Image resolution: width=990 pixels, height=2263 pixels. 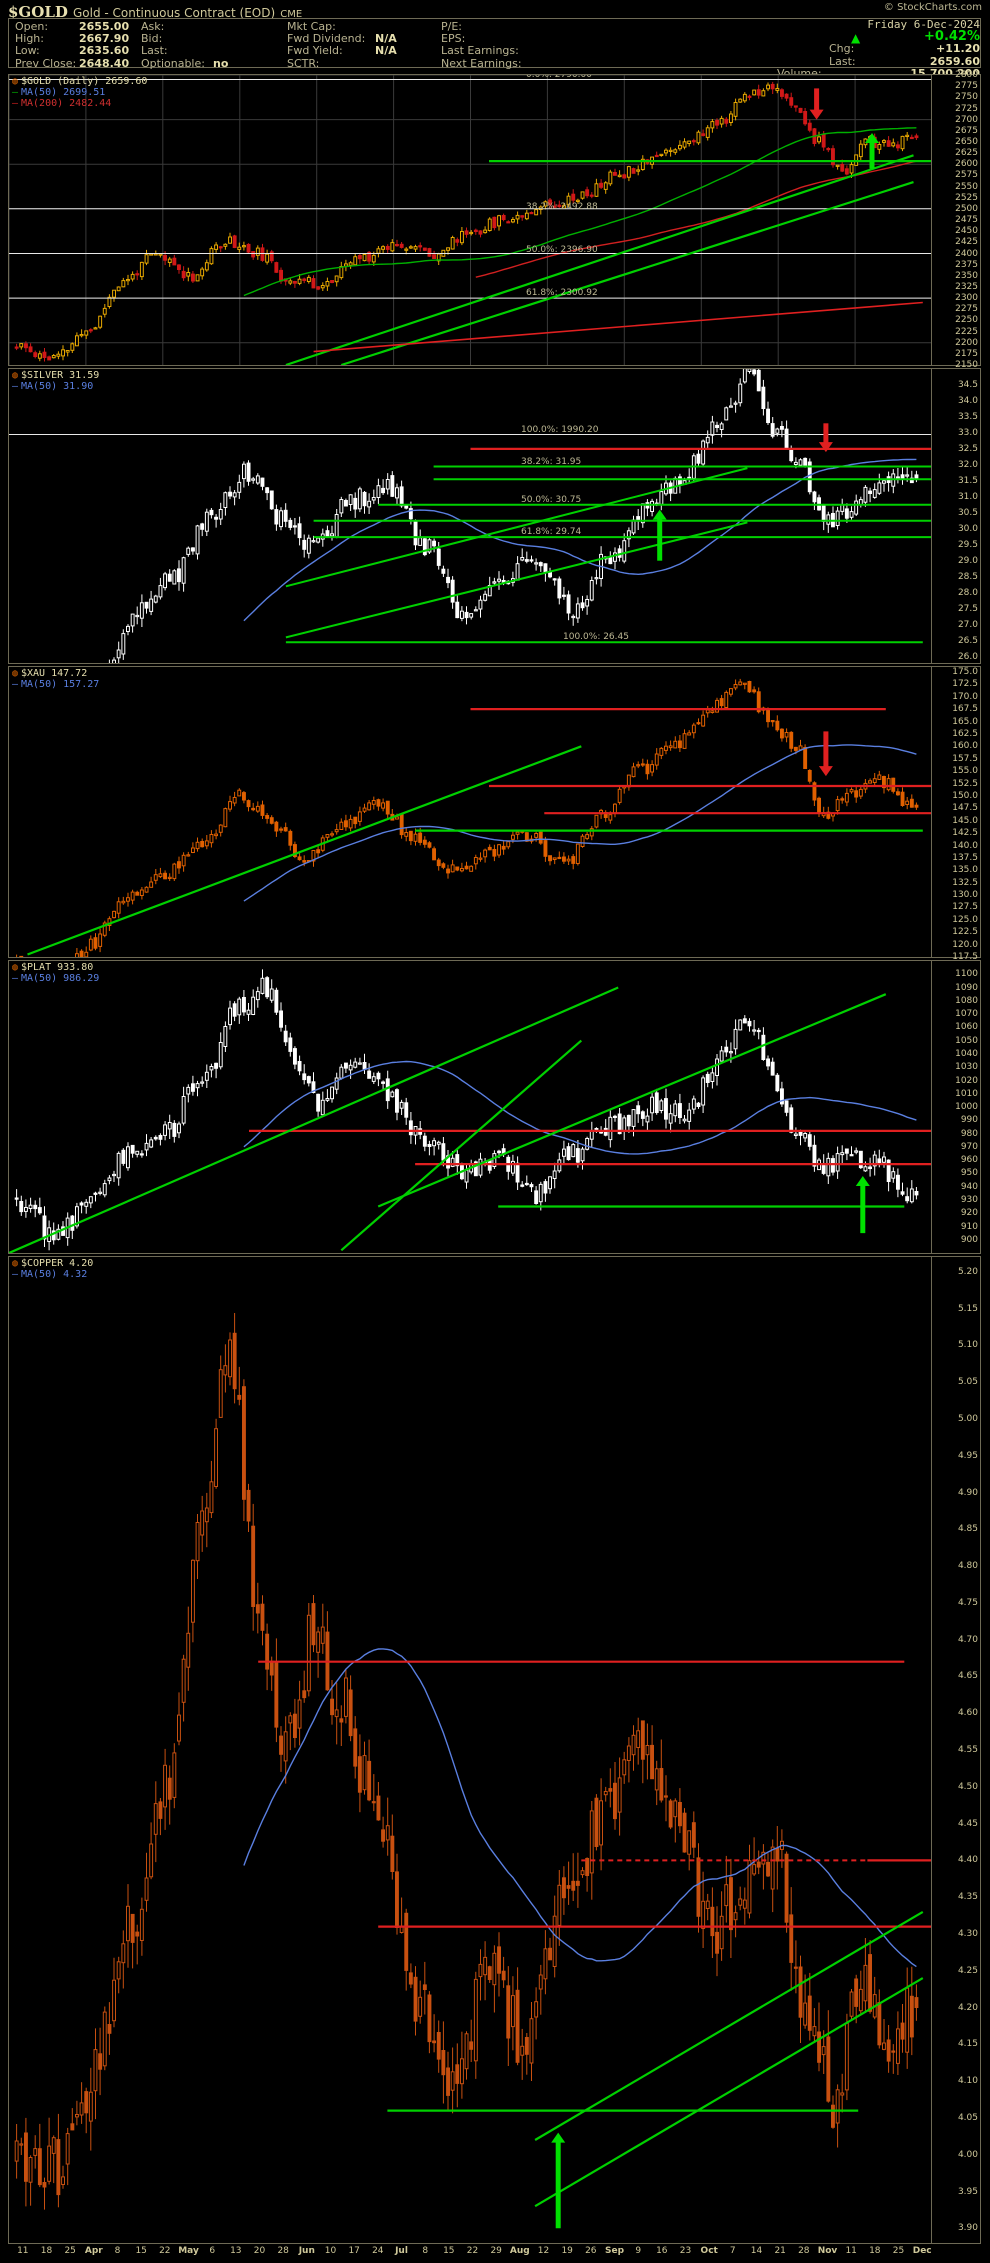 I want to click on y-axis-tick: 950, so click(x=969, y=1173).